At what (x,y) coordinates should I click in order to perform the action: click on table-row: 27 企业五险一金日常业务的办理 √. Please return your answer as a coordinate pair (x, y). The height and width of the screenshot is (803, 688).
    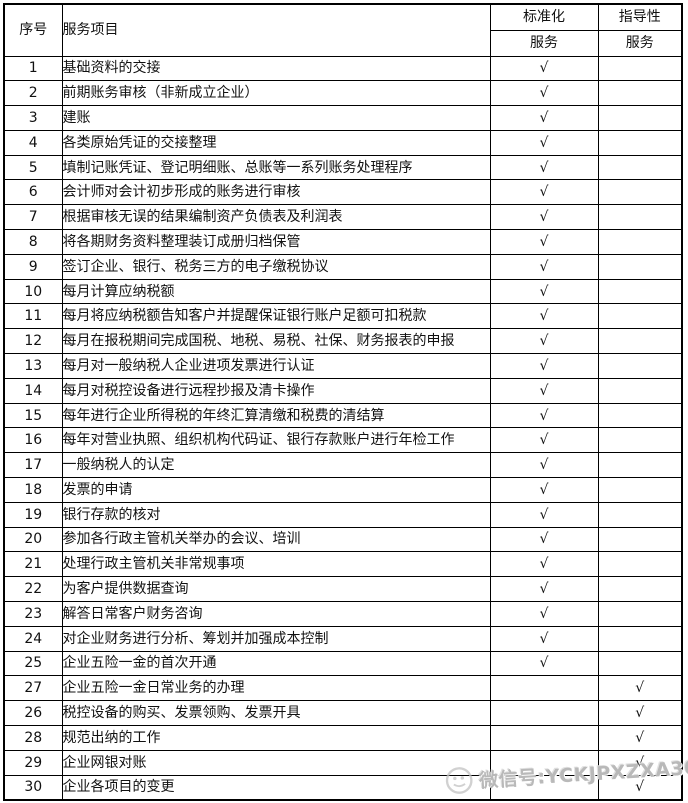
    Looking at the image, I should click on (343, 688).